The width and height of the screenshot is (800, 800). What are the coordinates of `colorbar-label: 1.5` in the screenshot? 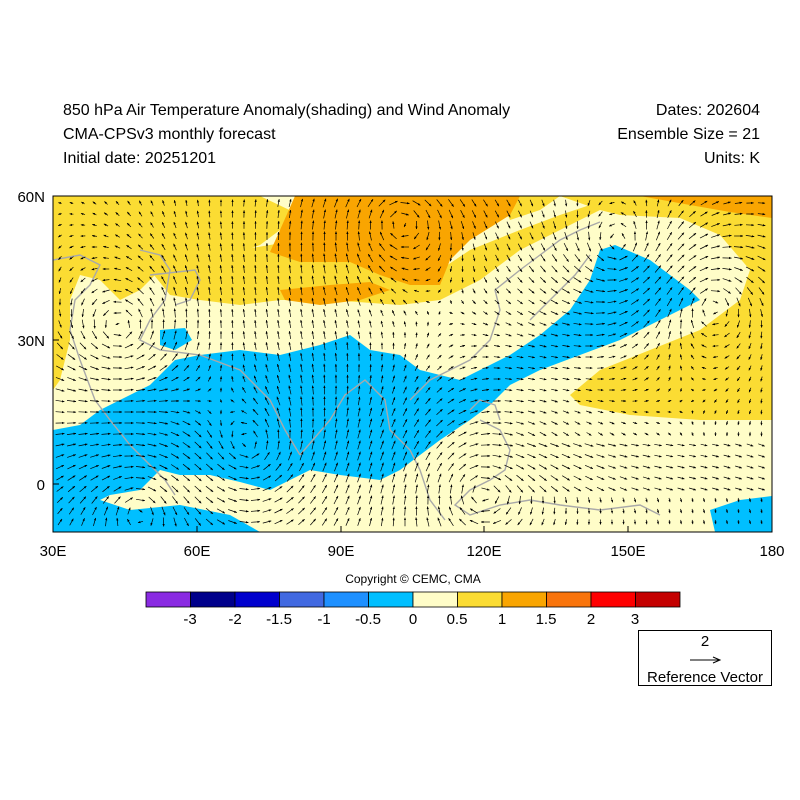 It's located at (546, 619).